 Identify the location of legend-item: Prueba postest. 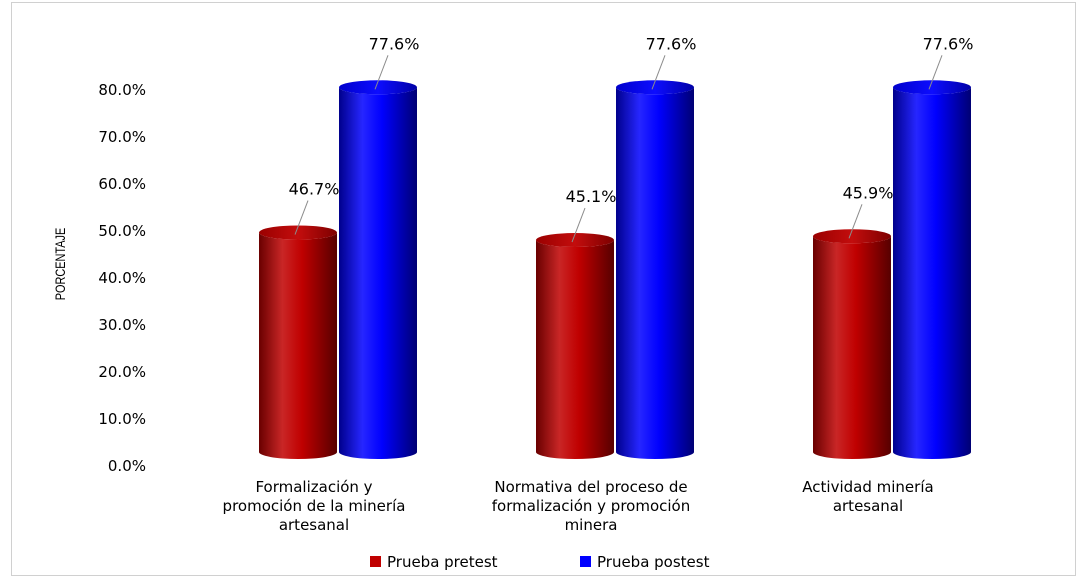
(645, 562).